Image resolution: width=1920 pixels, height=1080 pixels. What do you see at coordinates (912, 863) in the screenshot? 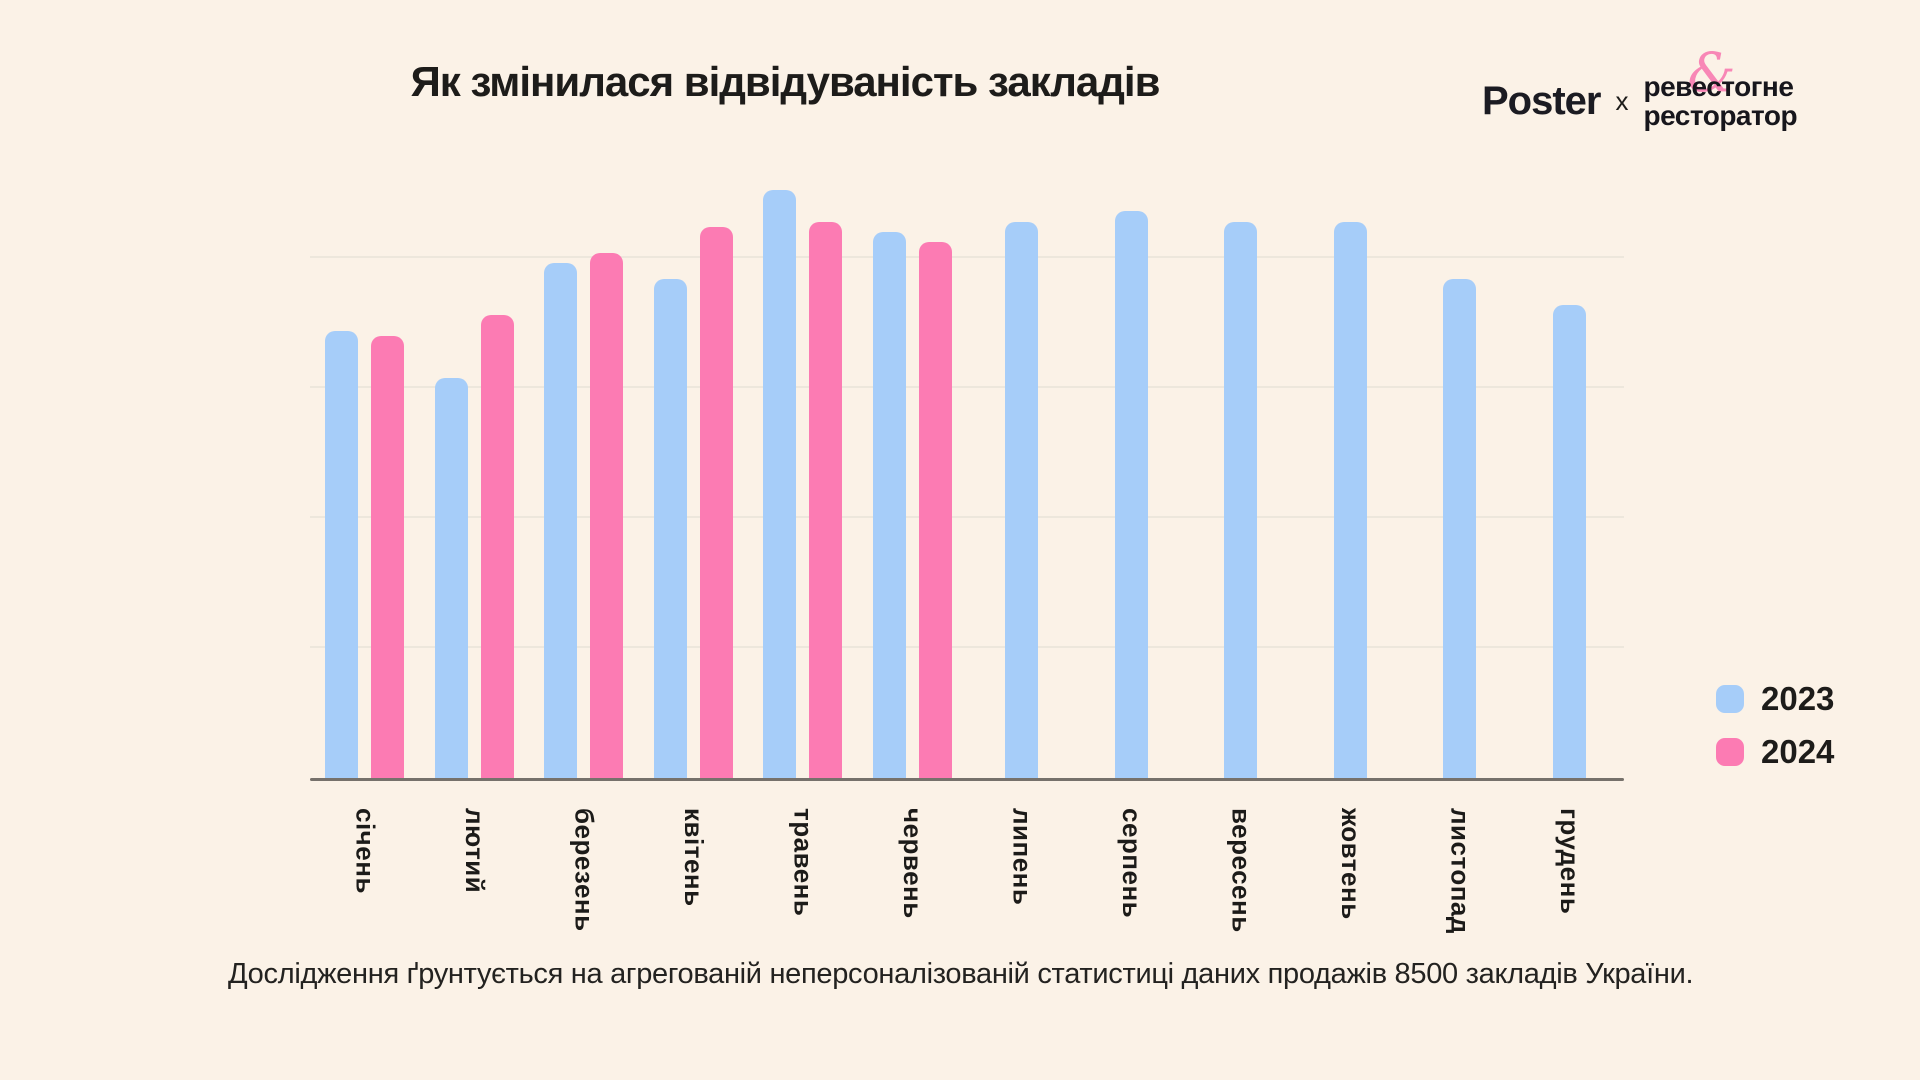
I see `x-axis-label-m6: червень` at bounding box center [912, 863].